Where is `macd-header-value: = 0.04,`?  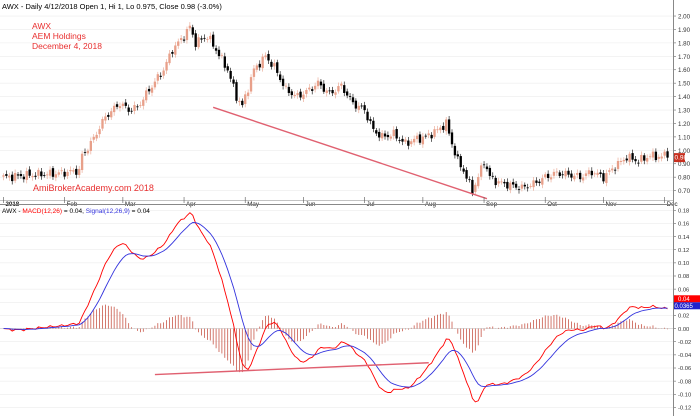
macd-header-value: = 0.04, is located at coordinates (75, 211).